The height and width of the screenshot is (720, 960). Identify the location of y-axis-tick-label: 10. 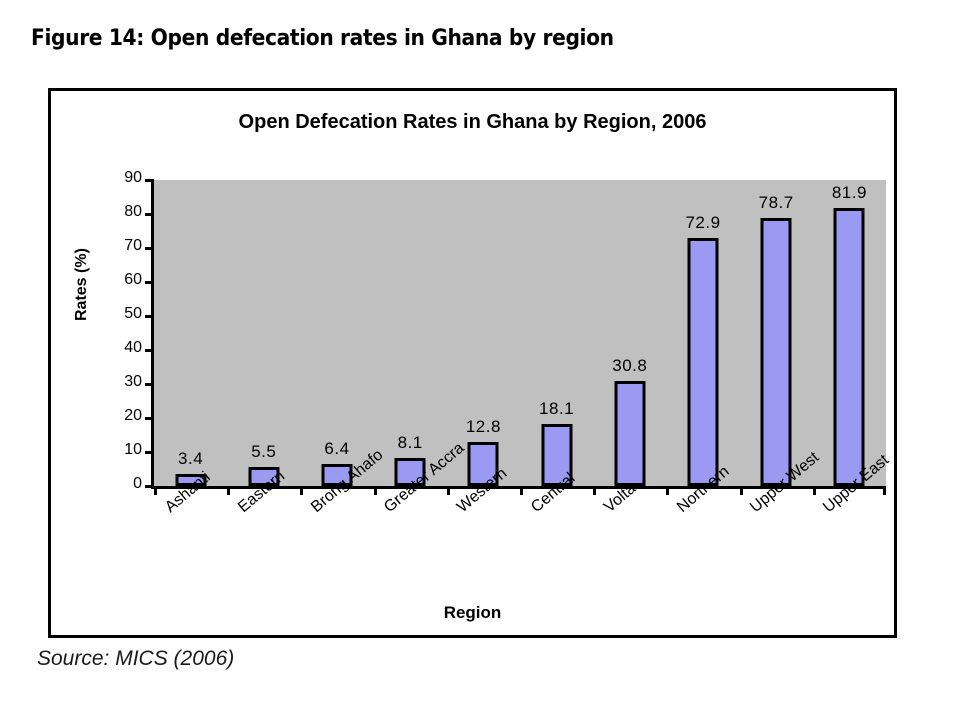
(133, 449).